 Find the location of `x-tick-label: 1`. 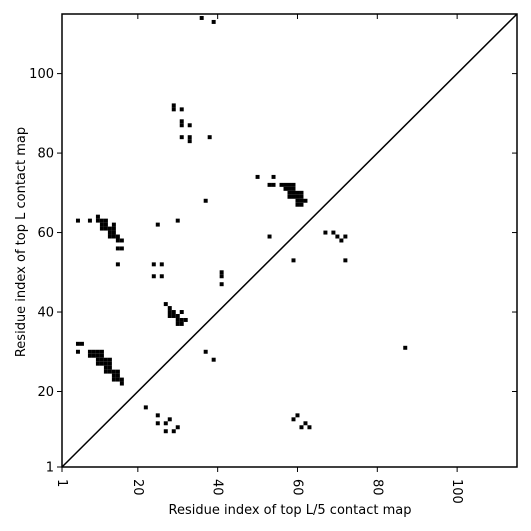

x-tick-label: 1 is located at coordinates (61, 483).